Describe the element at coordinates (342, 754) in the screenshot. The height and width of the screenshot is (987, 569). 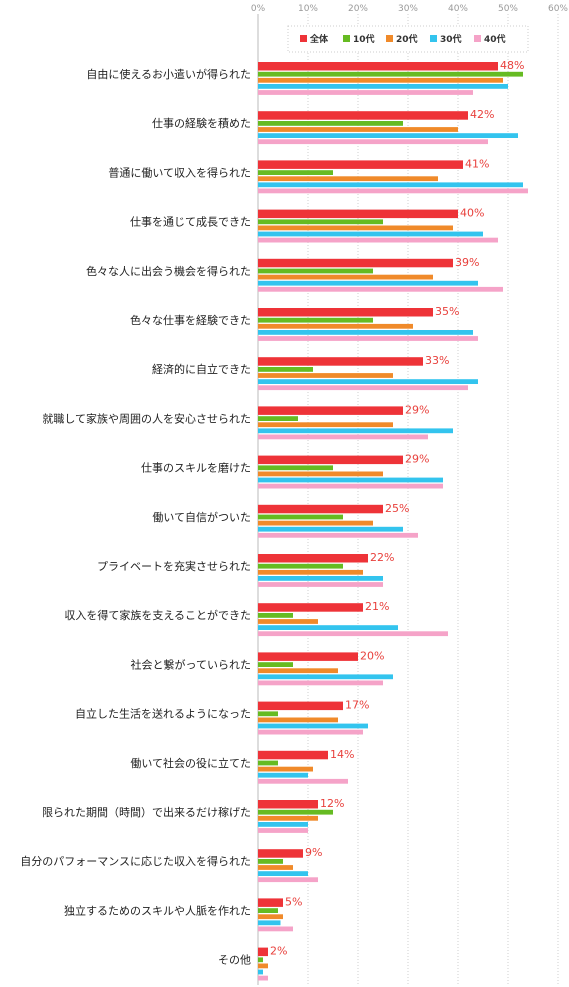
I see `value-label: 14%` at that location.